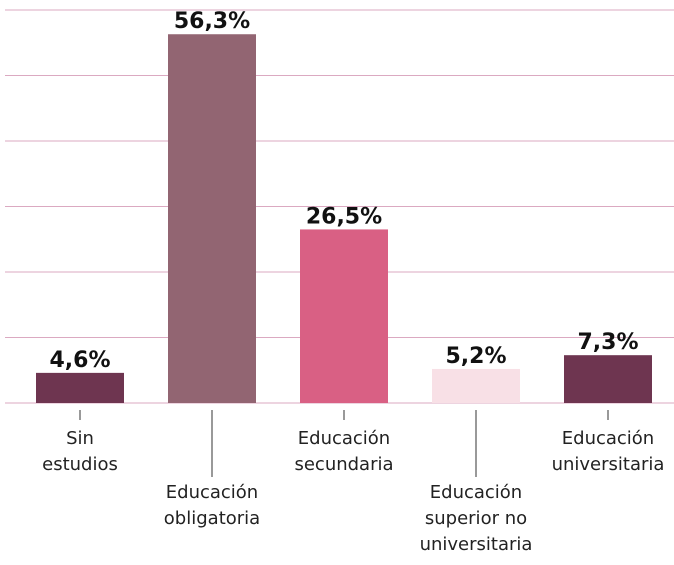  I want to click on x-tick-label: Educación obligatoria, so click(212, 505).